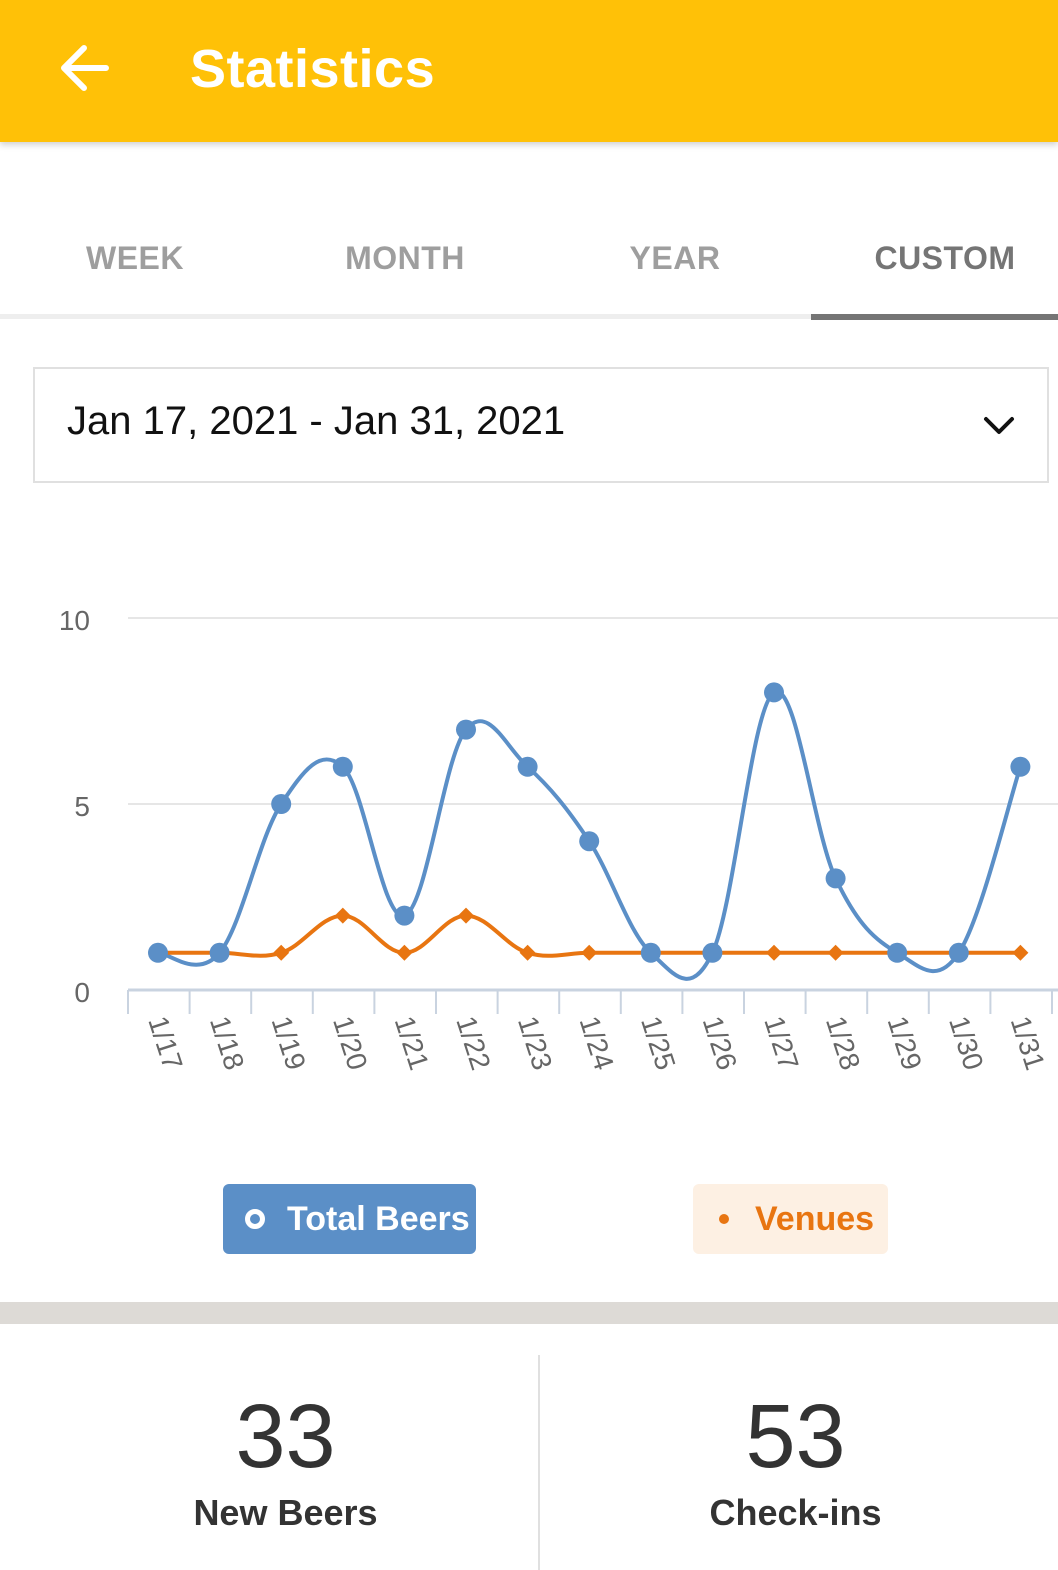  I want to click on x-tick-label: 1/22, so click(473, 1042).